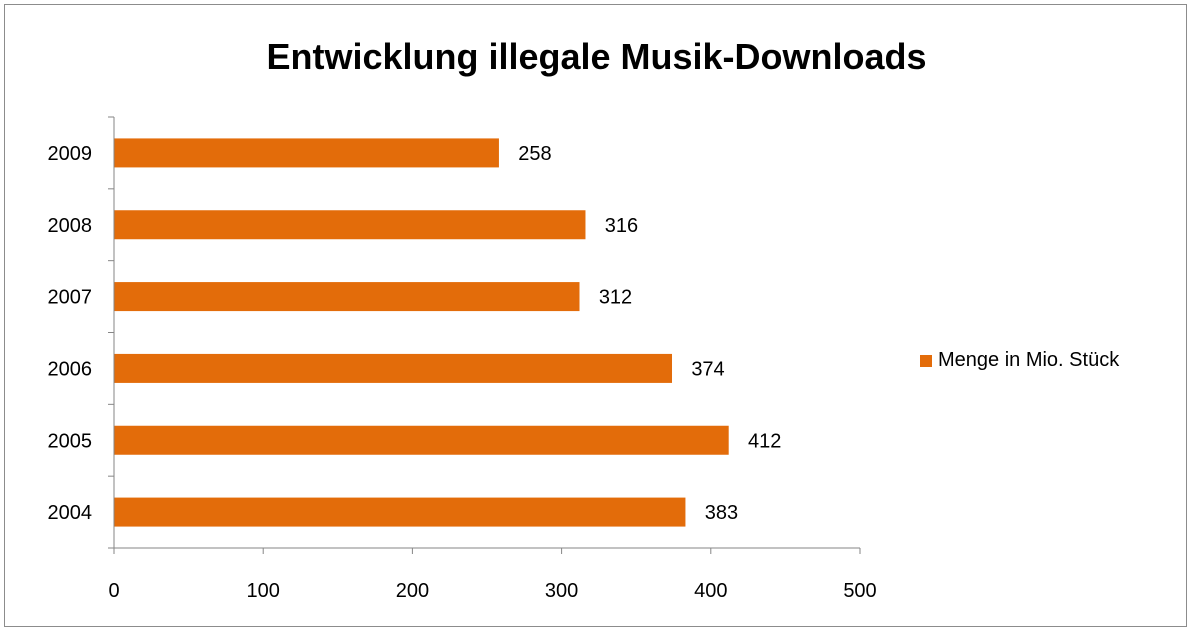 The image size is (1193, 633). Describe the element at coordinates (561, 591) in the screenshot. I see `x-tick-label-300: 300` at that location.